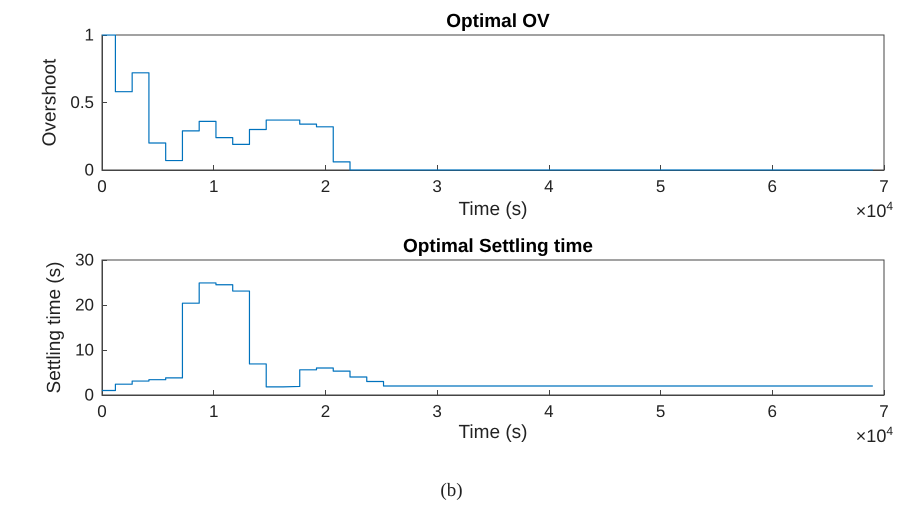 The height and width of the screenshot is (511, 903). I want to click on chart-title: Optimal Settling time, so click(498, 246).